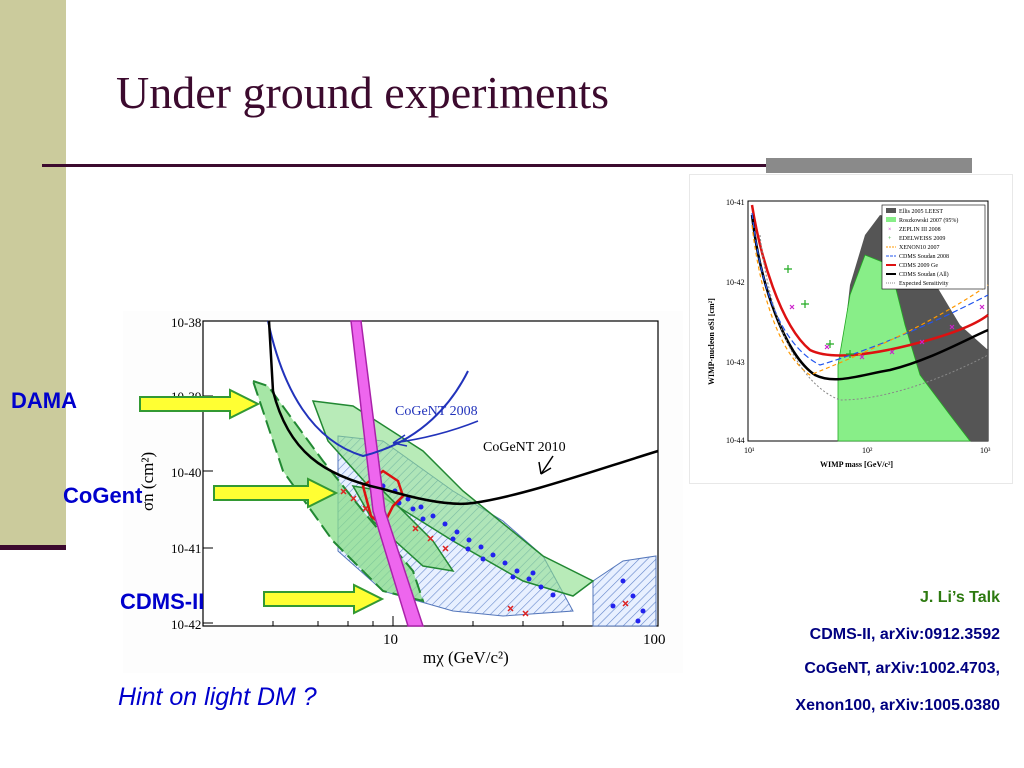 This screenshot has width=1024, height=768. Describe the element at coordinates (363, 92) in the screenshot. I see `slide-title: Under ground experiments` at that location.